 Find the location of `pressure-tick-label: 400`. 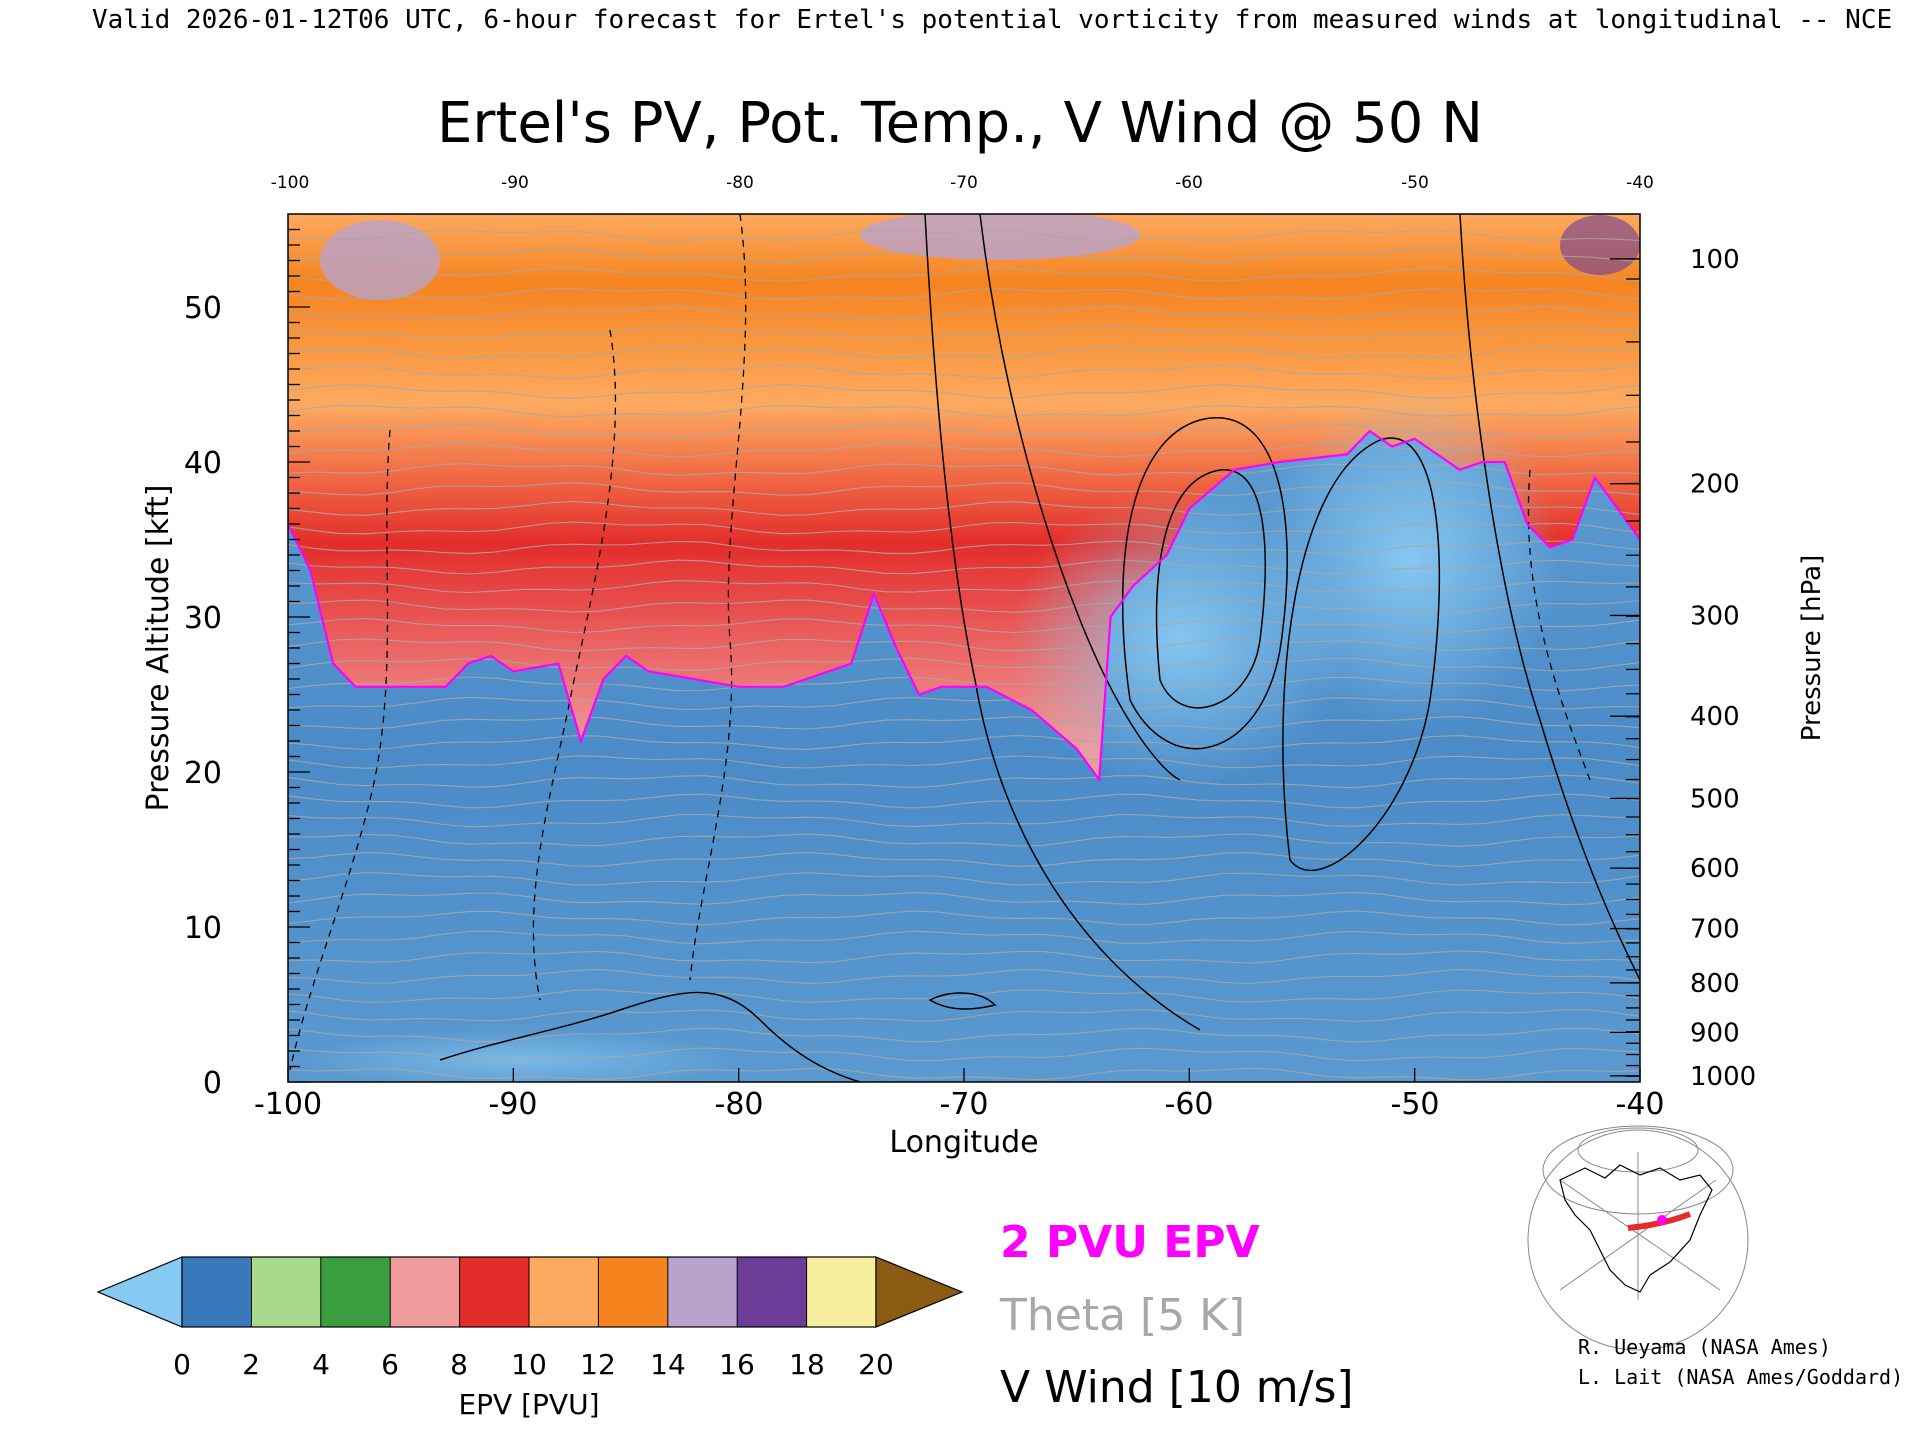

pressure-tick-label: 400 is located at coordinates (1715, 717).